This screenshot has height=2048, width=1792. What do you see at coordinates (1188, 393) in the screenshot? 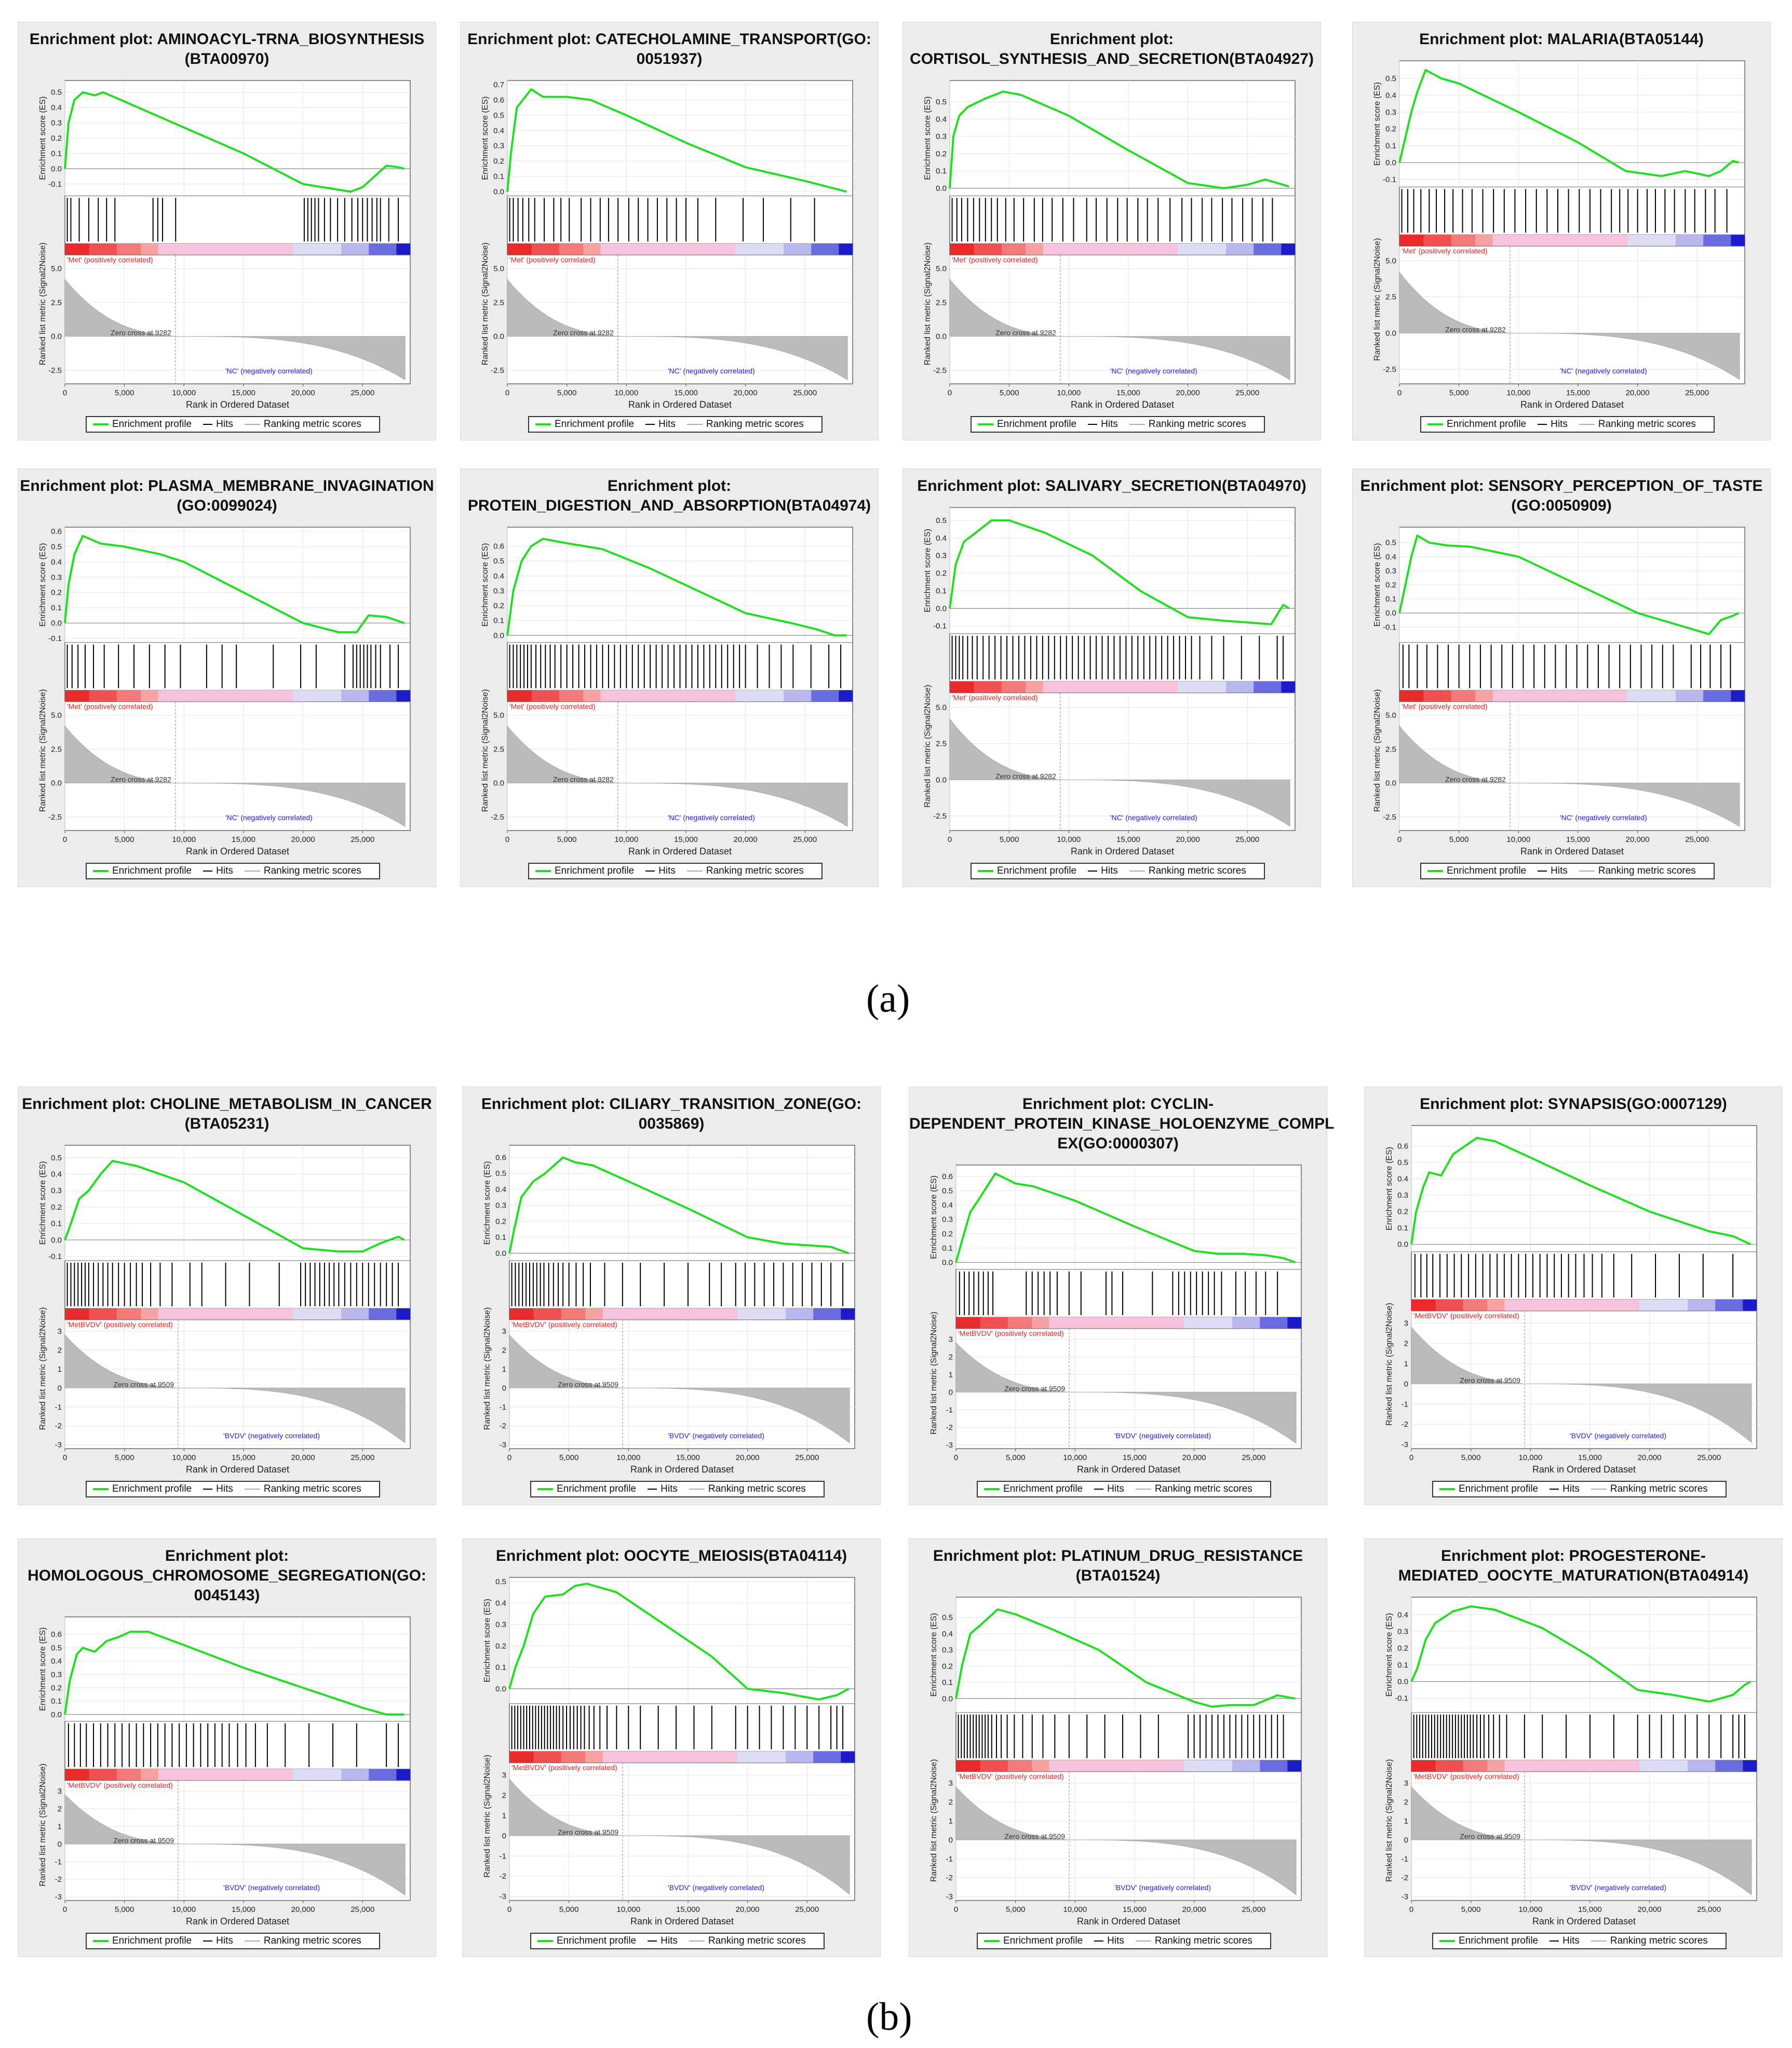
I see `xtick-label: 20,000` at bounding box center [1188, 393].